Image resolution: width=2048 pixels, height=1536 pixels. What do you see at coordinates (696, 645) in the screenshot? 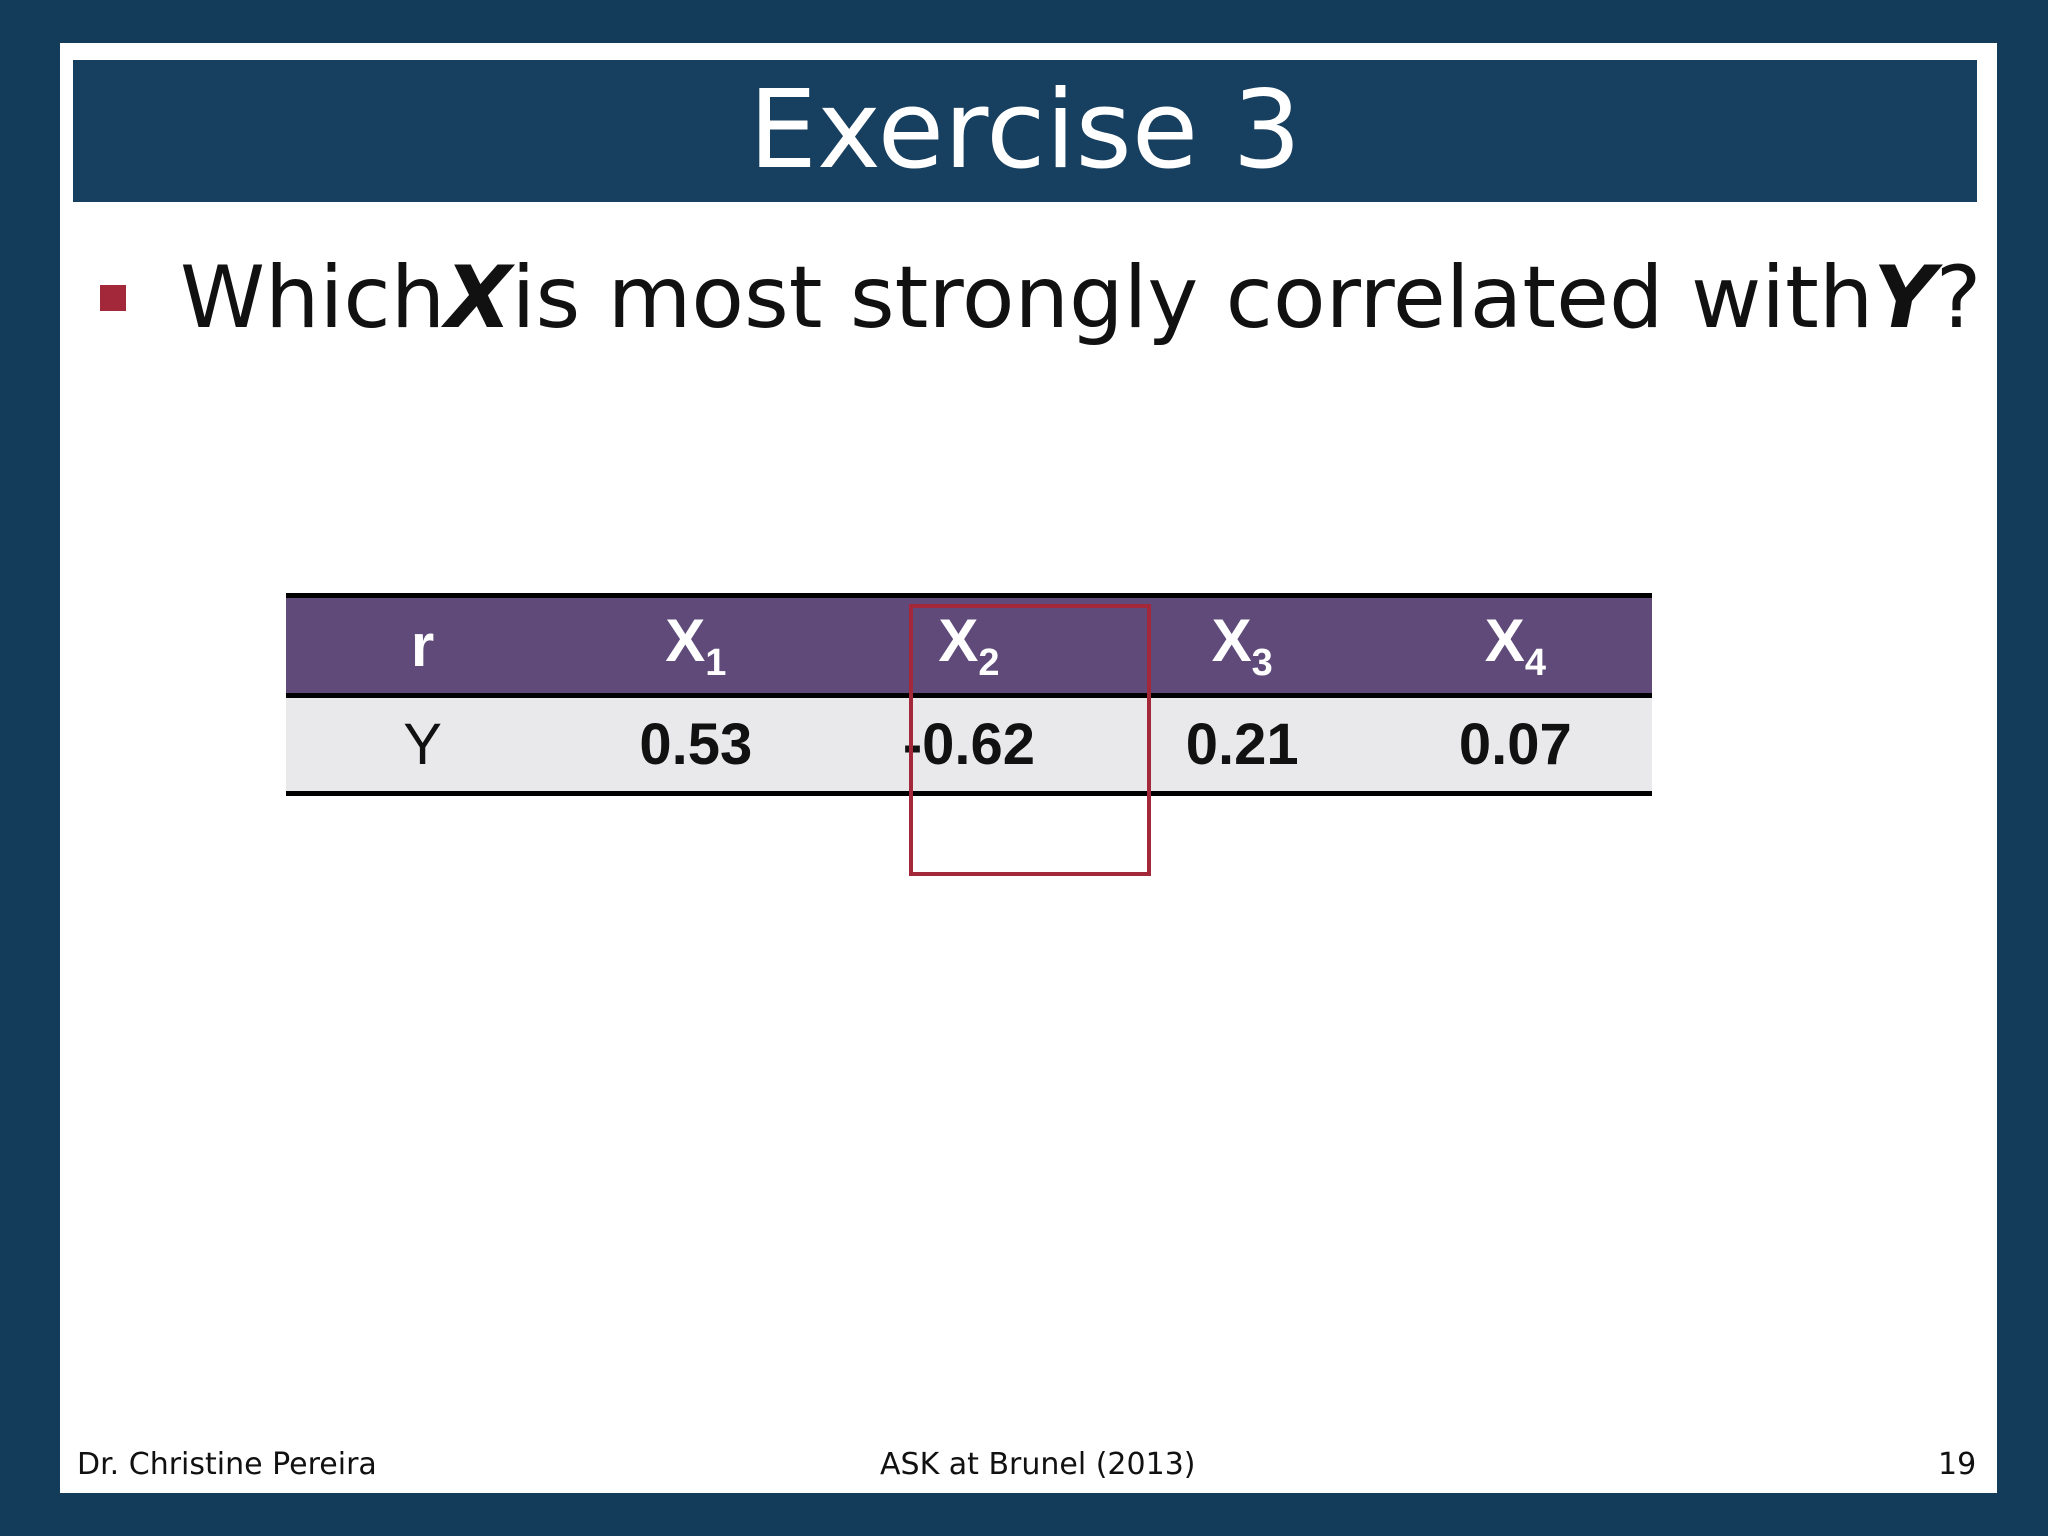
I see `header-cell-x1: X1` at bounding box center [696, 645].